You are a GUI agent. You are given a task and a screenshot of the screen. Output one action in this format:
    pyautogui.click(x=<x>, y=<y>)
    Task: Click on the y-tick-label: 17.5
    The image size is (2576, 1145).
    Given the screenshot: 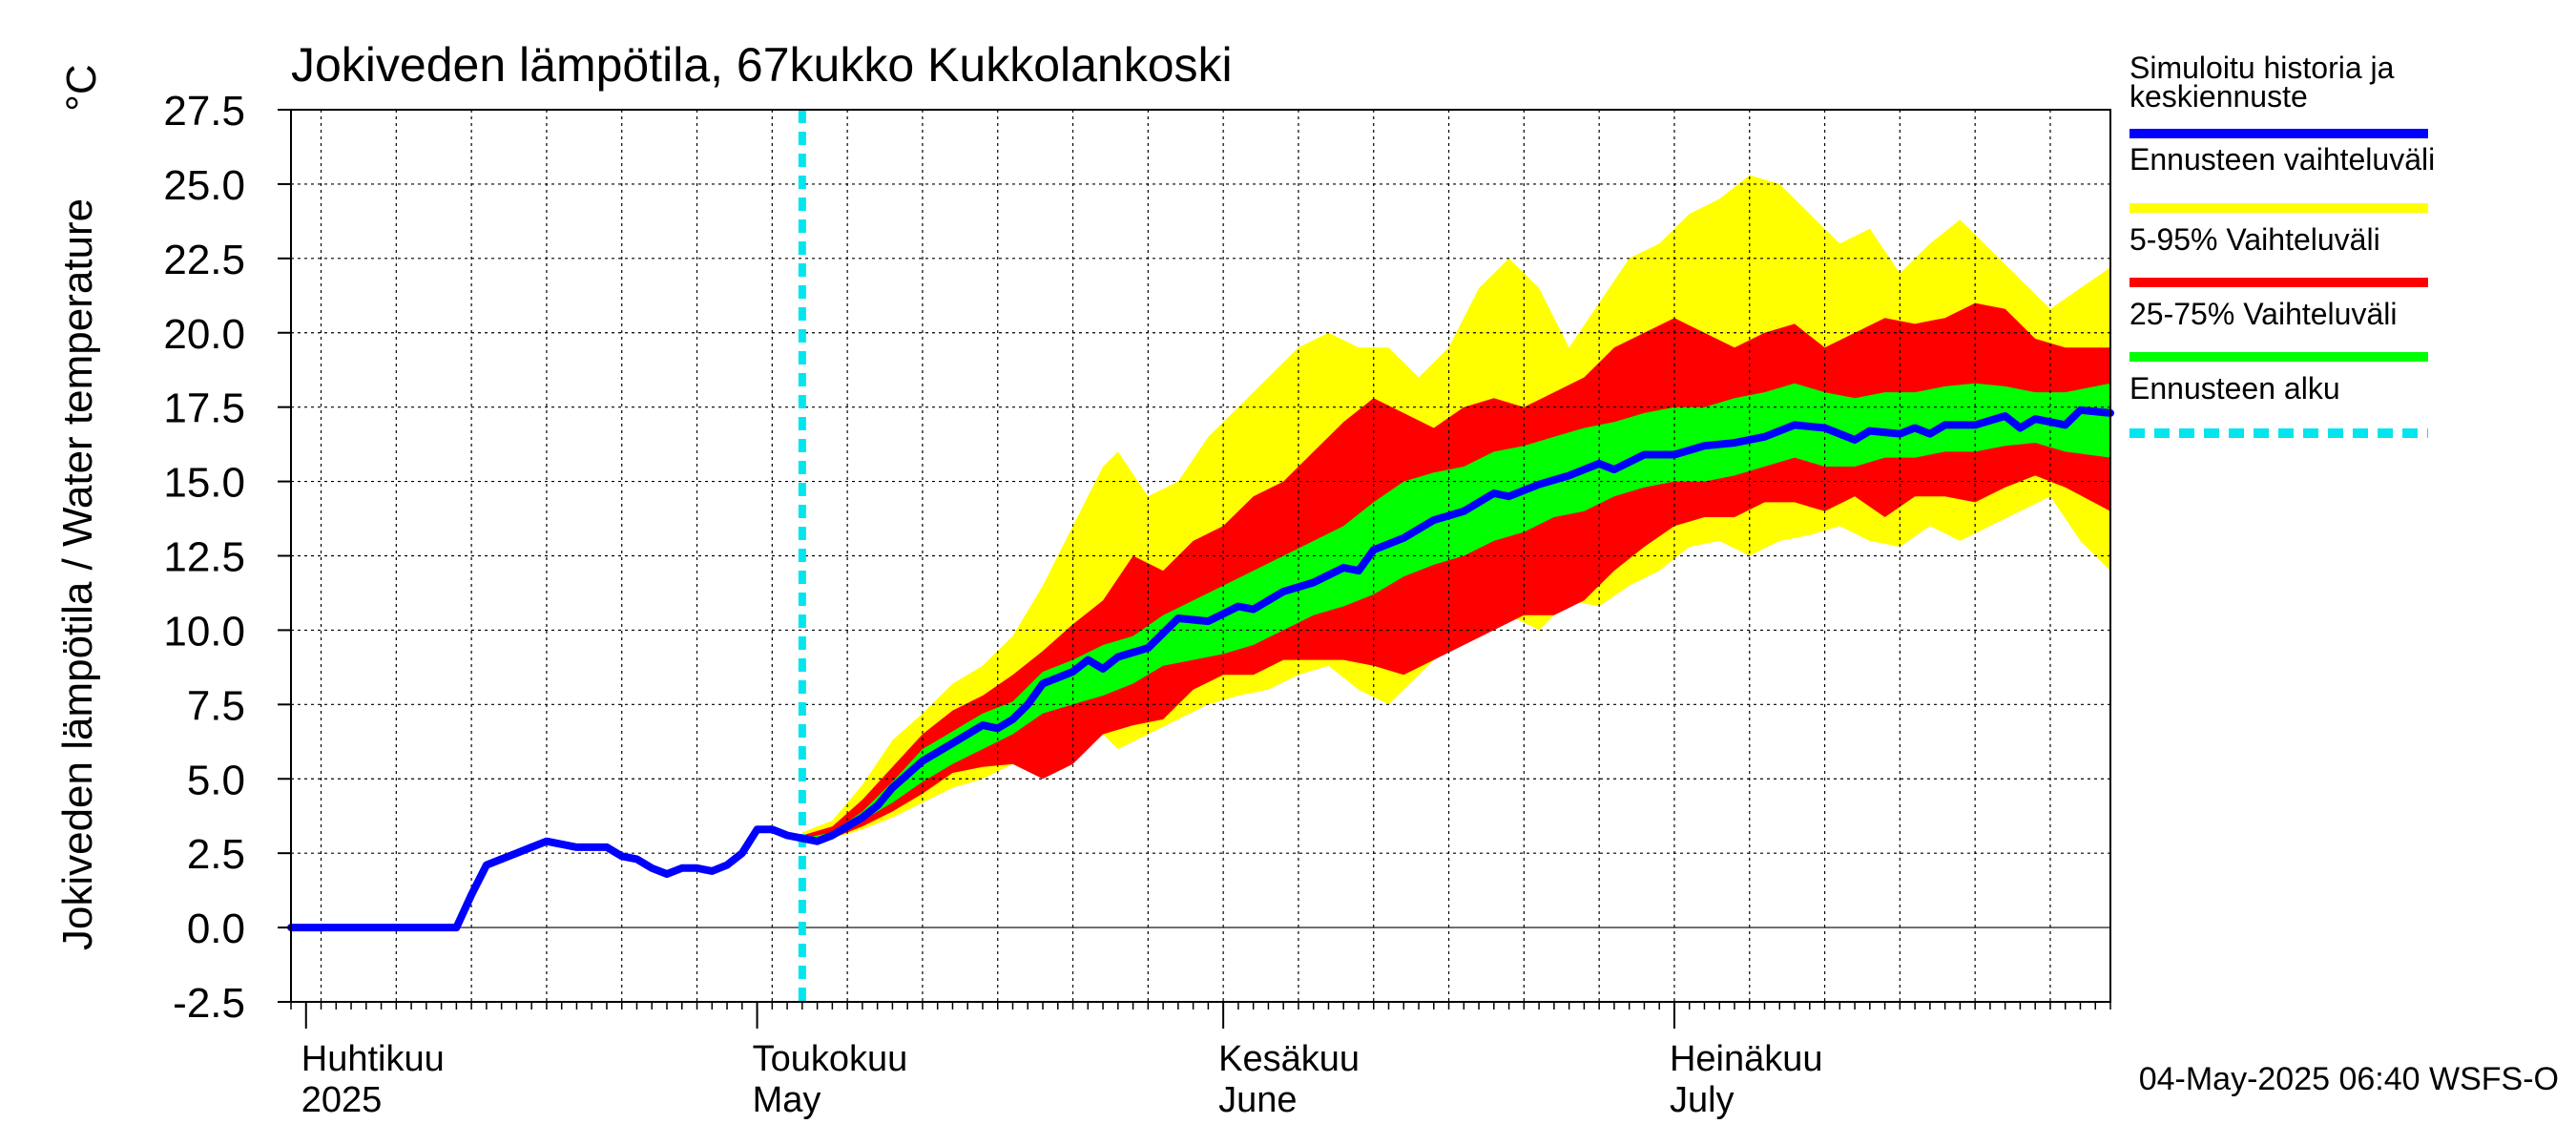 What is the action you would take?
    pyautogui.click(x=204, y=408)
    